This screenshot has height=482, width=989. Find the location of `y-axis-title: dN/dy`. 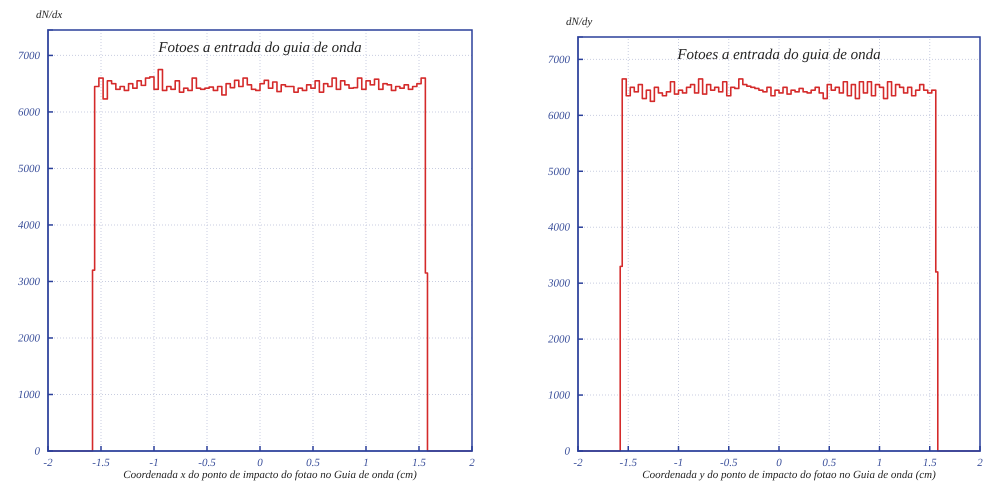

y-axis-title: dN/dy is located at coordinates (579, 22).